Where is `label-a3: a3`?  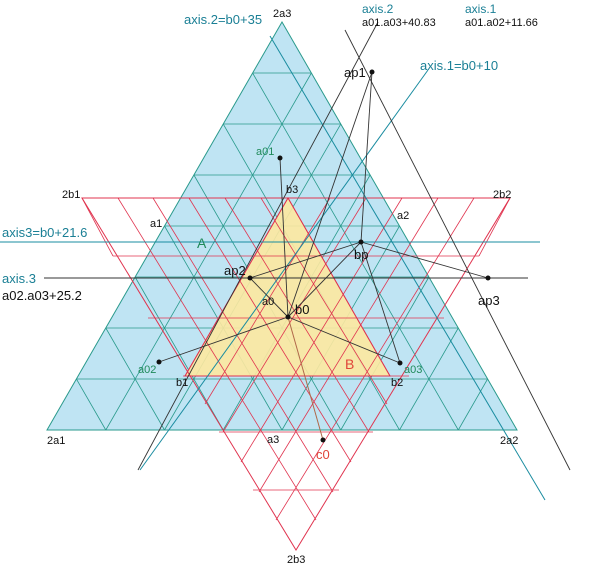 label-a3: a3 is located at coordinates (273, 440).